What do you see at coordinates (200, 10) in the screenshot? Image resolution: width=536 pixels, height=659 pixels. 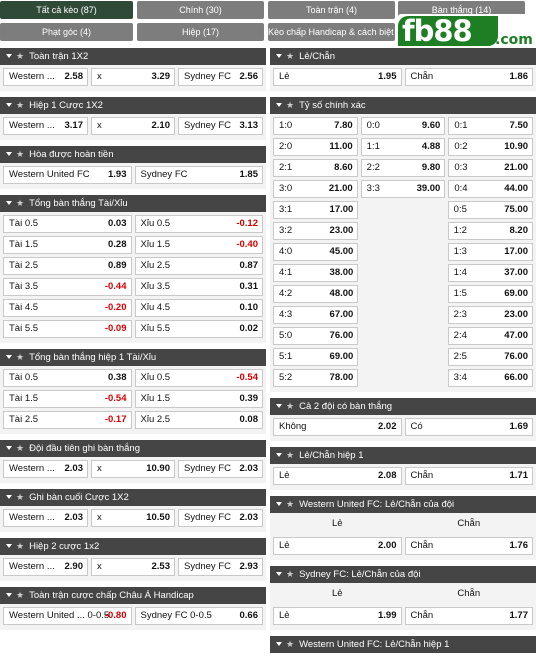 I see `tab-1: Chính (30)` at bounding box center [200, 10].